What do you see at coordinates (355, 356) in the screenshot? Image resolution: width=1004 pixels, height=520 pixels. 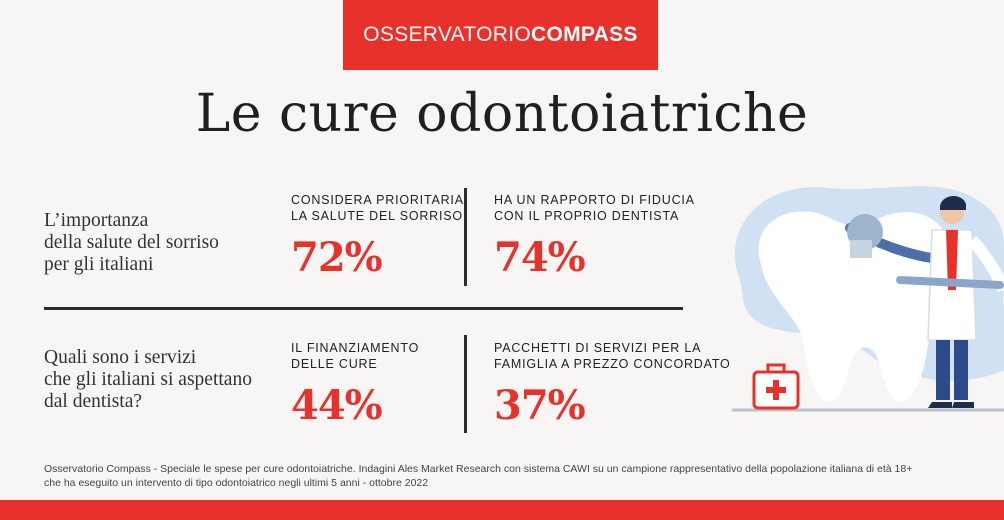 I see `stat-label: IL FINANZIAMENTO DELLE CURE` at bounding box center [355, 356].